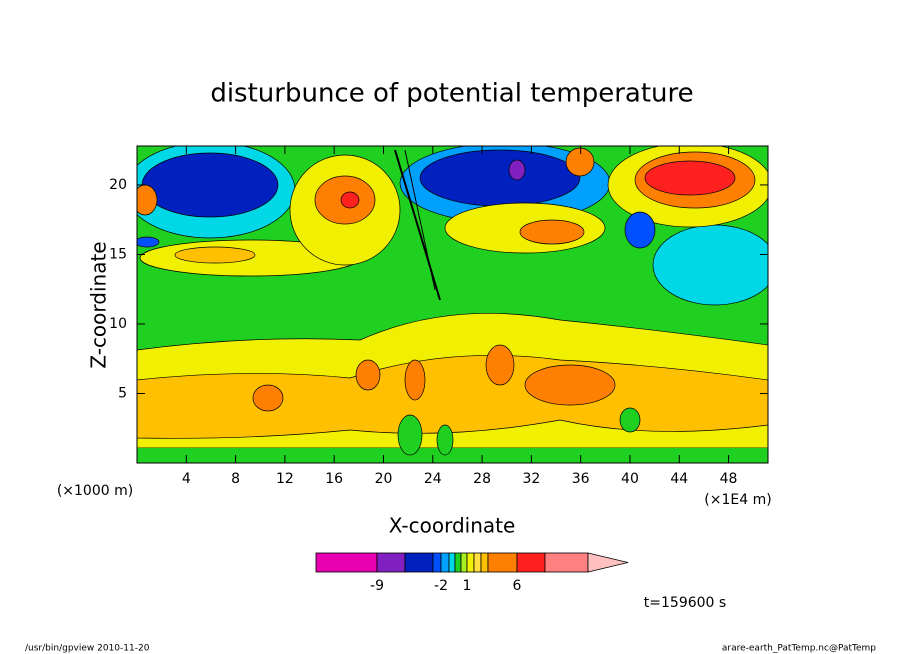 This screenshot has height=654, width=904. I want to click on x-tick-label: 16, so click(334, 479).